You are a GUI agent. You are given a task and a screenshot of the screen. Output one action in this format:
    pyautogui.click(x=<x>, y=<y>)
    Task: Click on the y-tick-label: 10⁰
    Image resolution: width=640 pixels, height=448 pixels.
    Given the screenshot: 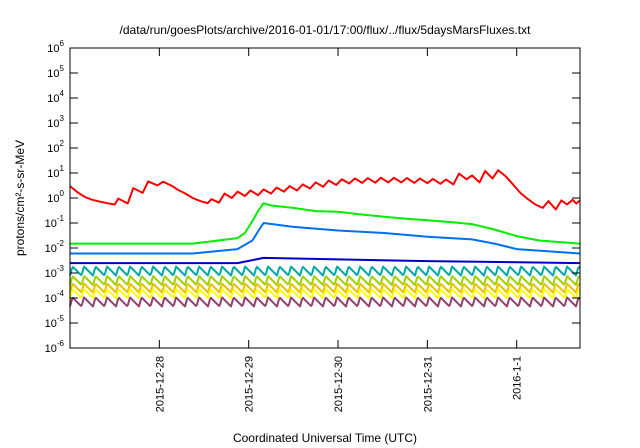 What is the action you would take?
    pyautogui.click(x=55, y=197)
    